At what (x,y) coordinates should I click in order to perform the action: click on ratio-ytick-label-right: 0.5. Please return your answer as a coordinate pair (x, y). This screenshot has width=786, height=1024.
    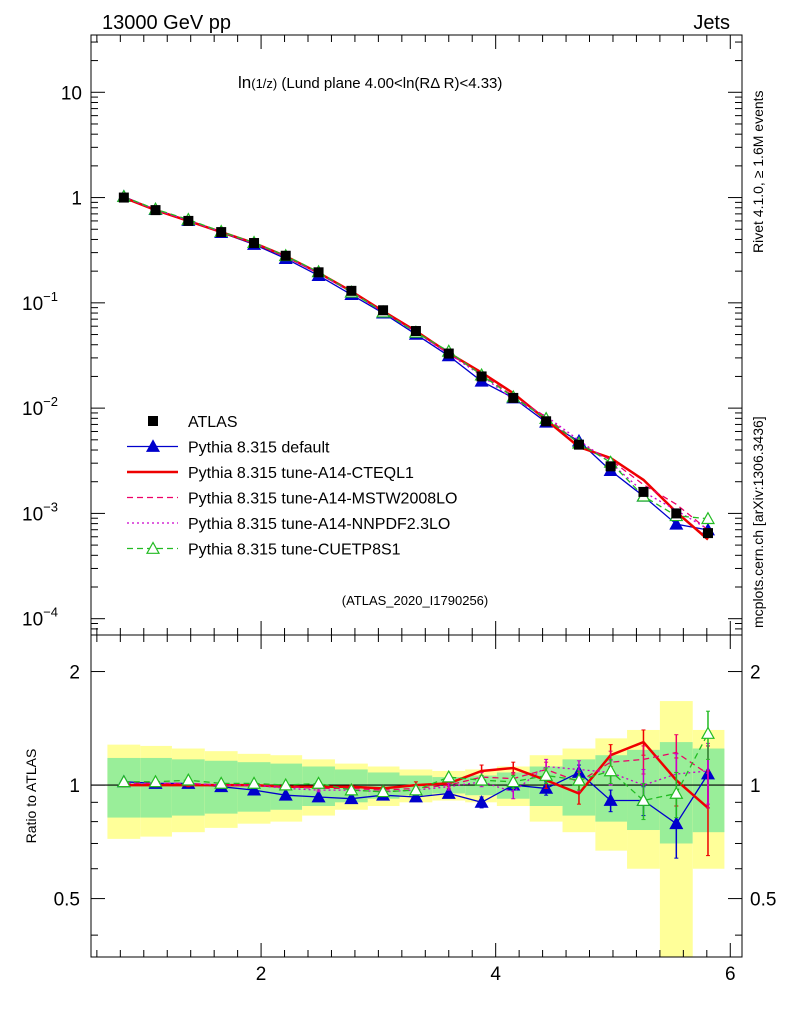
    Looking at the image, I should click on (763, 900).